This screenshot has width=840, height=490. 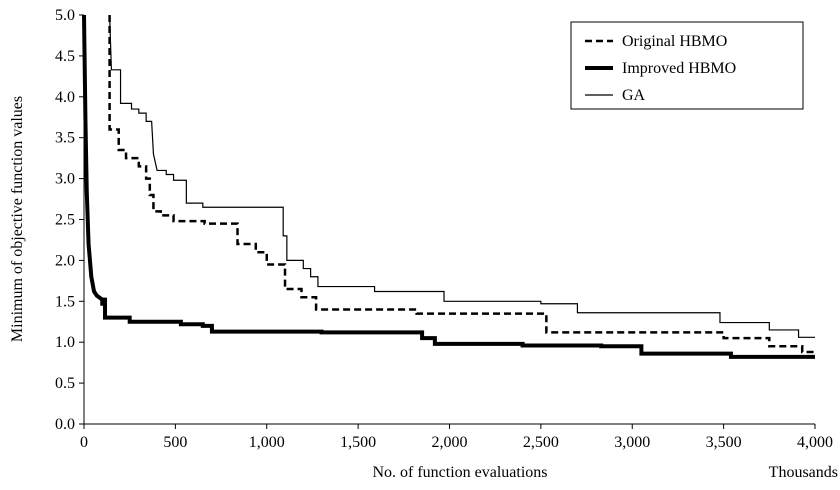 I want to click on y-tick-label: 3.0, so click(x=65, y=179).